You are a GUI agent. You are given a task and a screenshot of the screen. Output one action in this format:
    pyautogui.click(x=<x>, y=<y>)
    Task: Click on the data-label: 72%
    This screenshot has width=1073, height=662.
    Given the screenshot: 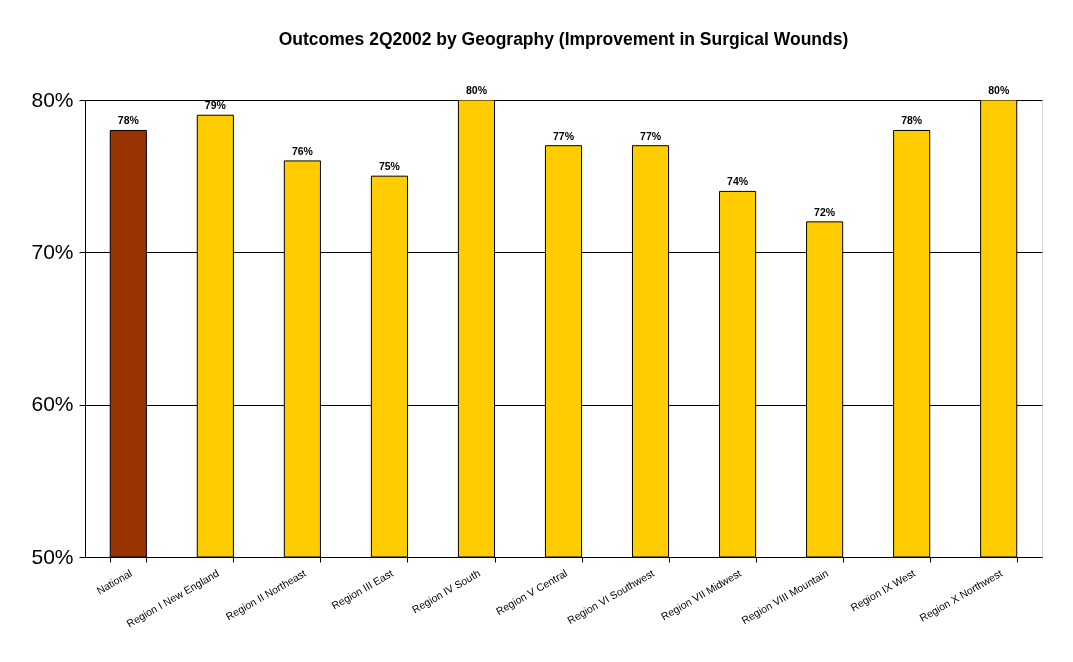 What is the action you would take?
    pyautogui.click(x=825, y=211)
    